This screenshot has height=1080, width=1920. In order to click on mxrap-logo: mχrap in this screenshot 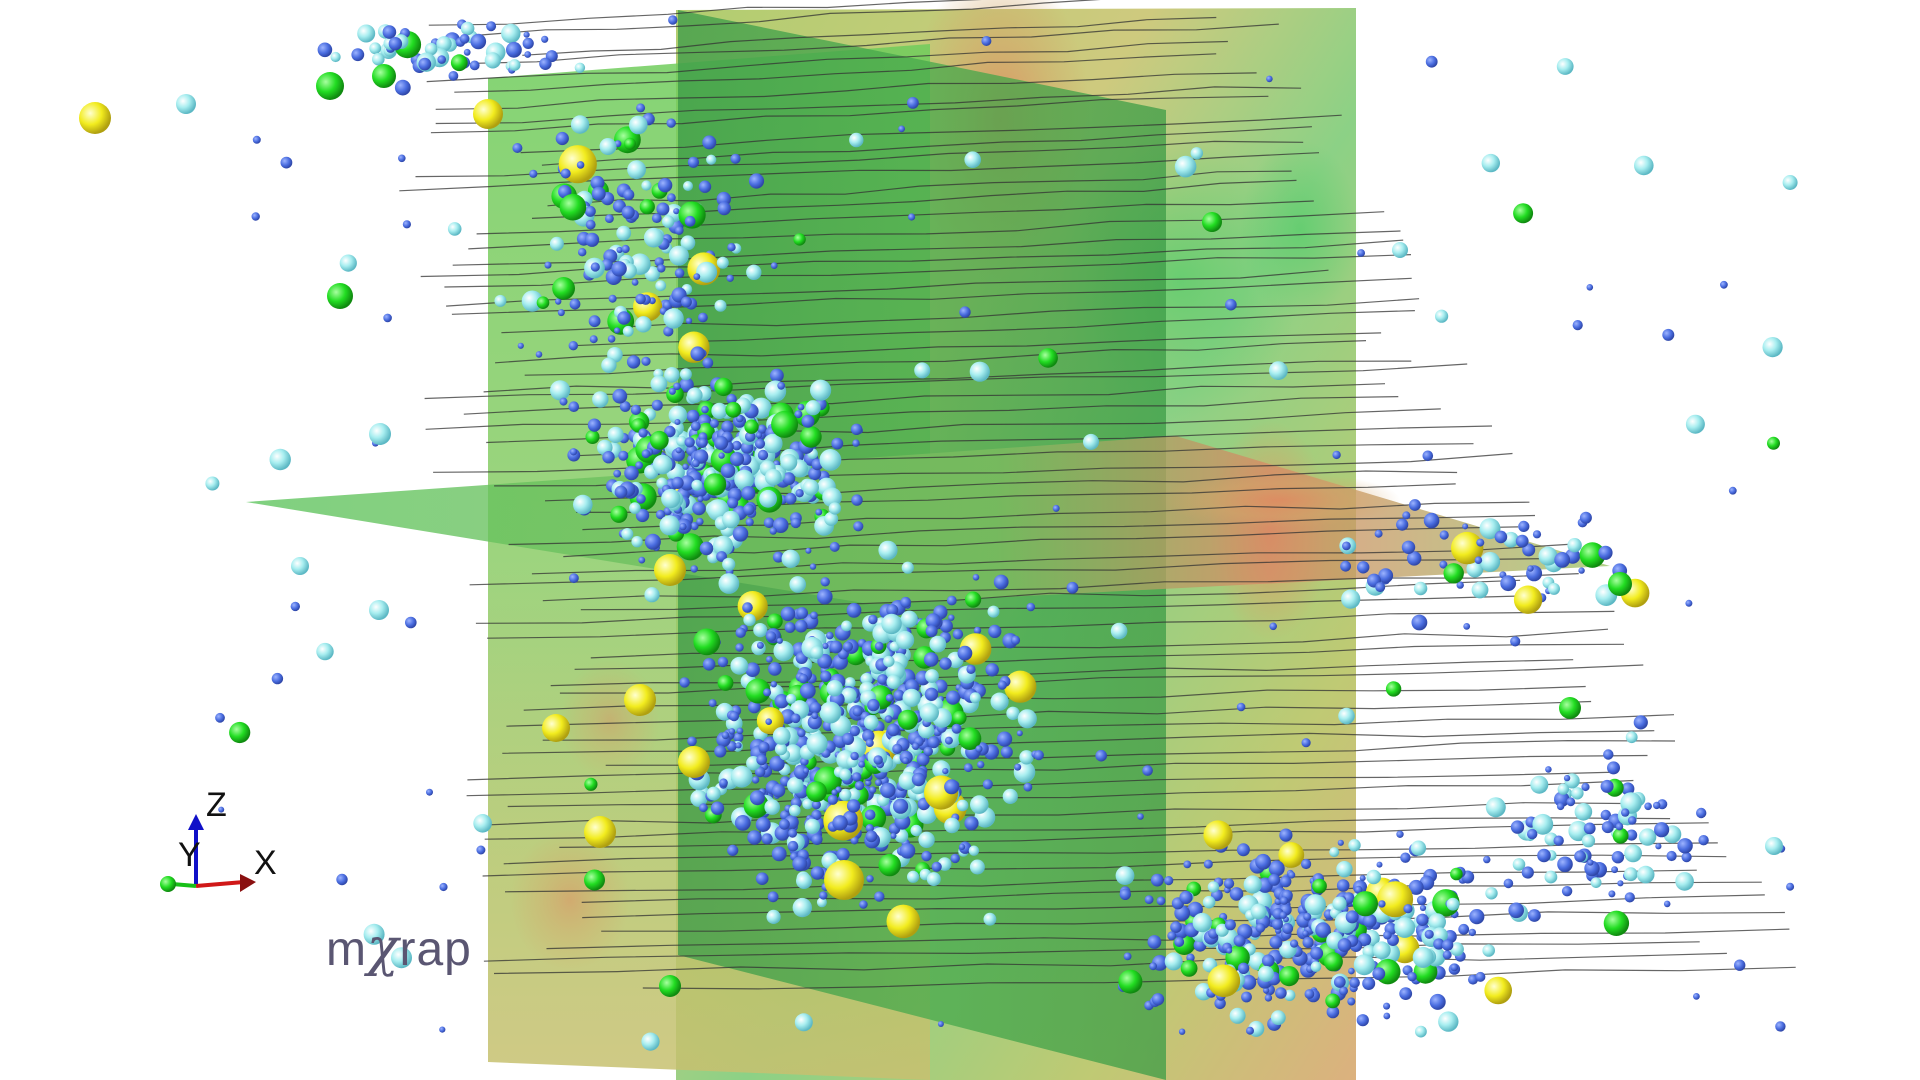, I will do `click(399, 948)`.